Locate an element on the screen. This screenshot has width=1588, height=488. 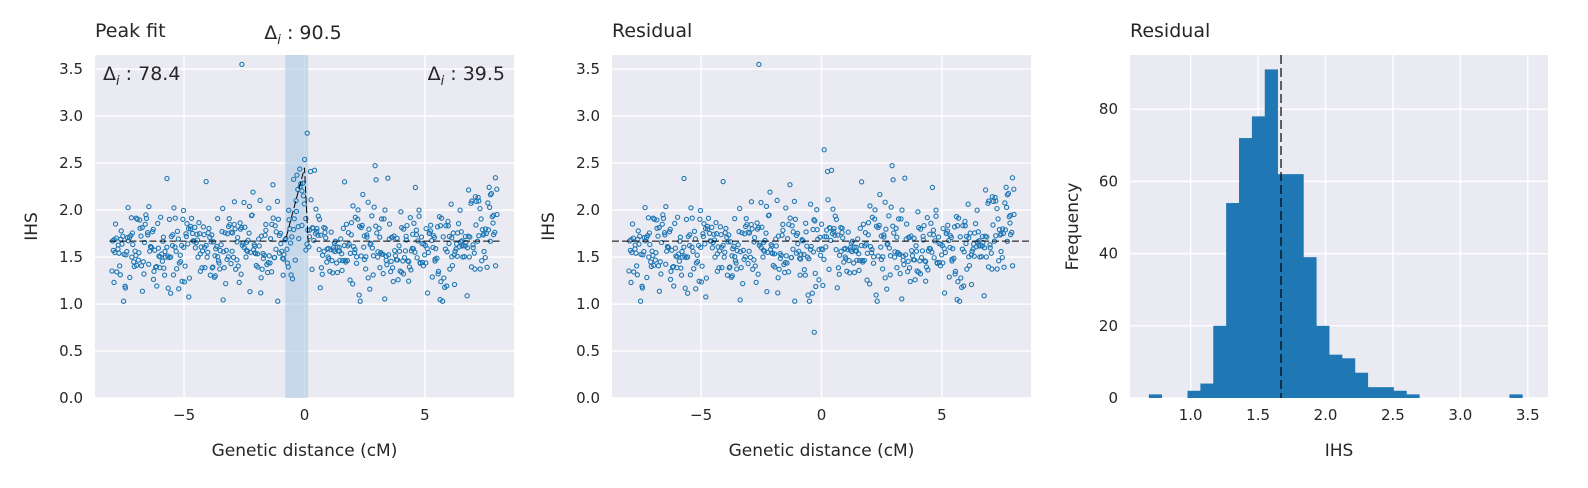
y-tick-label: 2.0 is located at coordinates (588, 210).